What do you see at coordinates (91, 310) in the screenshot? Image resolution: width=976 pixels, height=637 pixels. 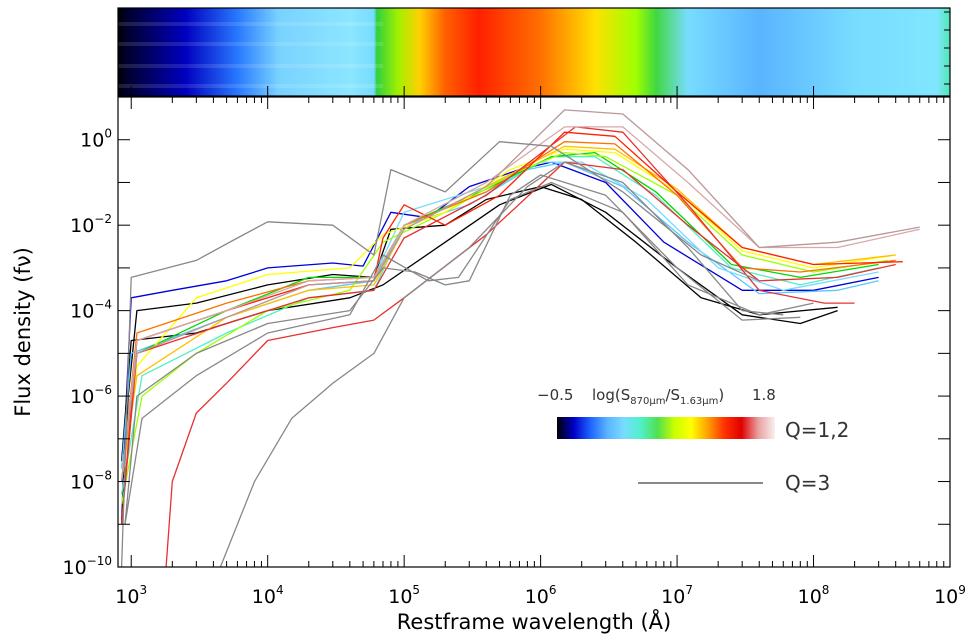 I see `y-tick-label: 10⁻⁴` at bounding box center [91, 310].